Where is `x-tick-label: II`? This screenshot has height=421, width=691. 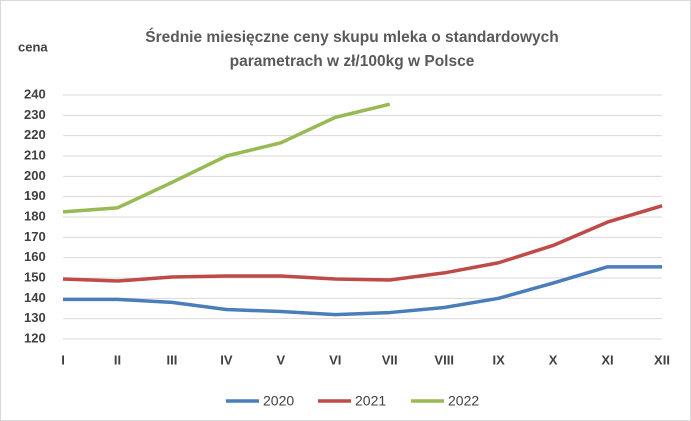
x-tick-label: II is located at coordinates (117, 359).